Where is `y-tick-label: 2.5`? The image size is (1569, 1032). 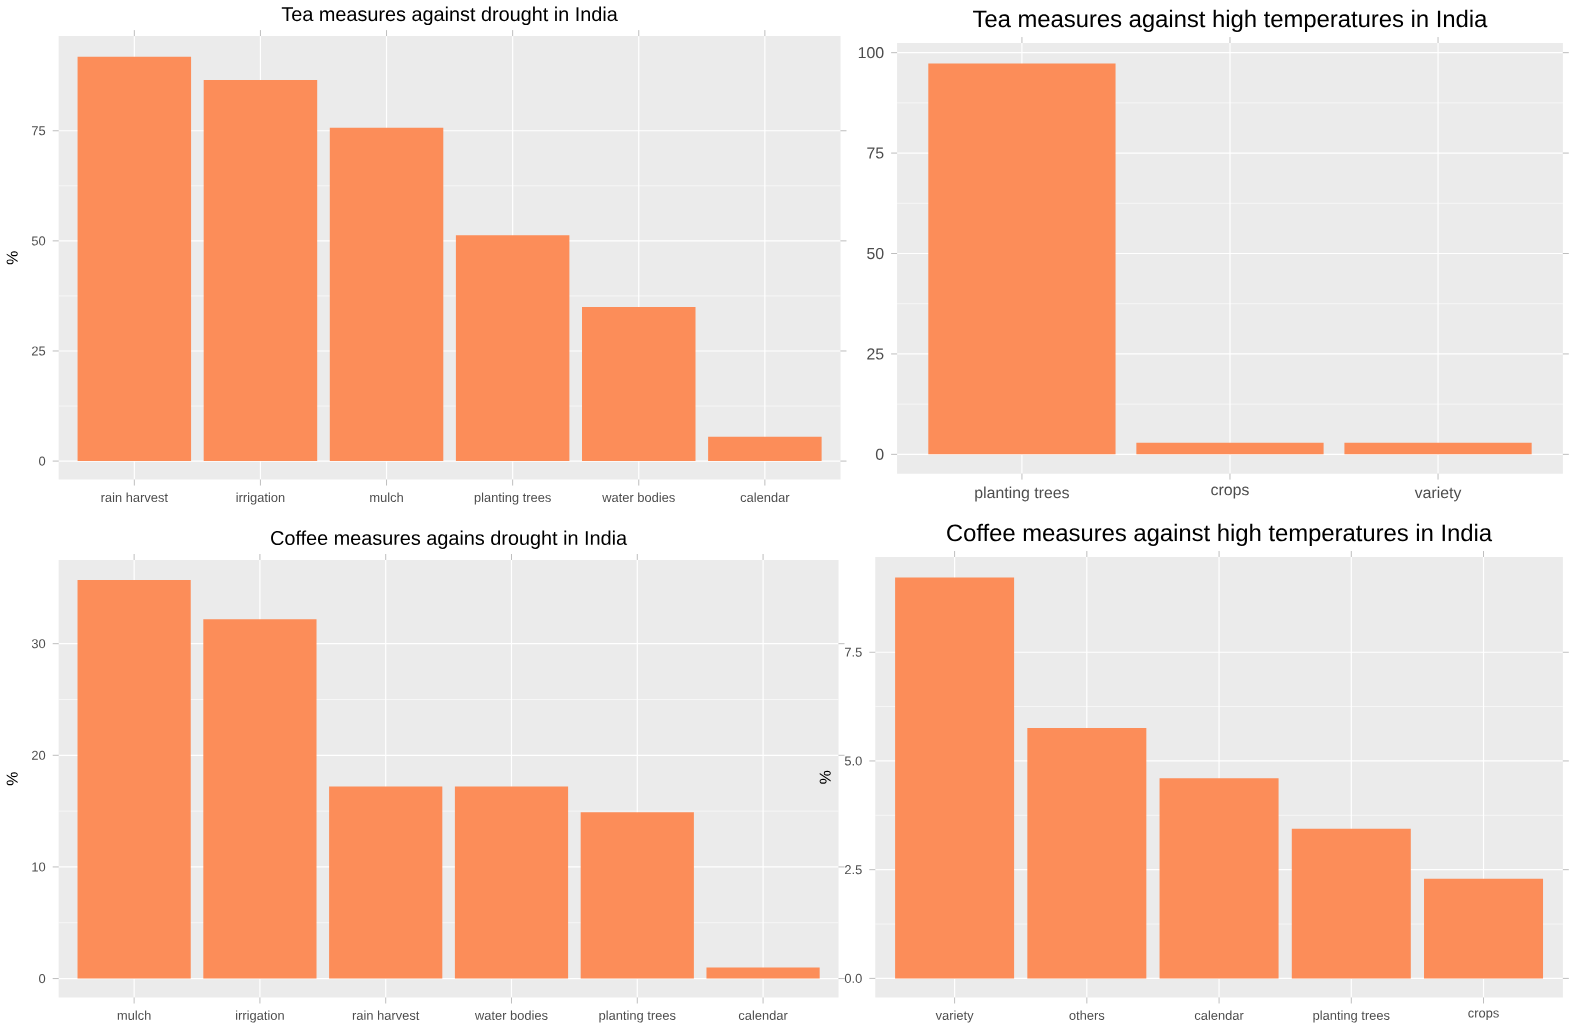
y-tick-label: 2.5 is located at coordinates (853, 869).